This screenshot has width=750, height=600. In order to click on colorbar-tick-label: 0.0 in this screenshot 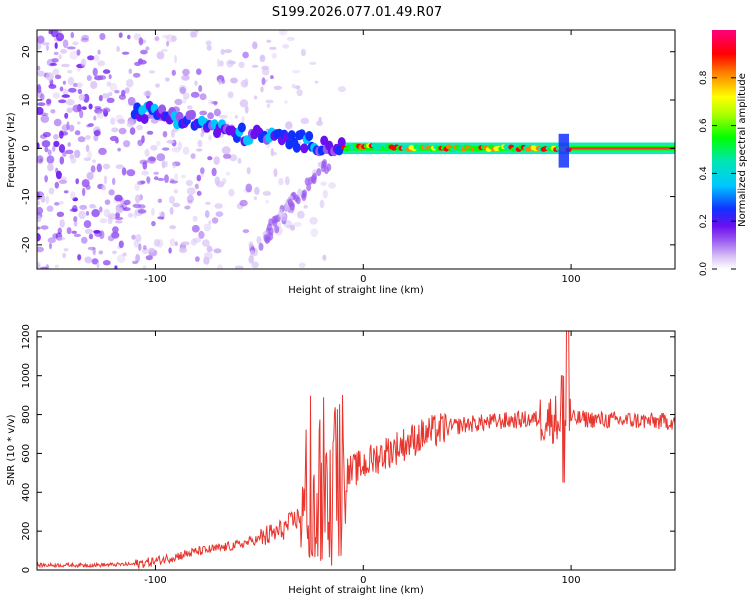, I will do `click(704, 269)`.